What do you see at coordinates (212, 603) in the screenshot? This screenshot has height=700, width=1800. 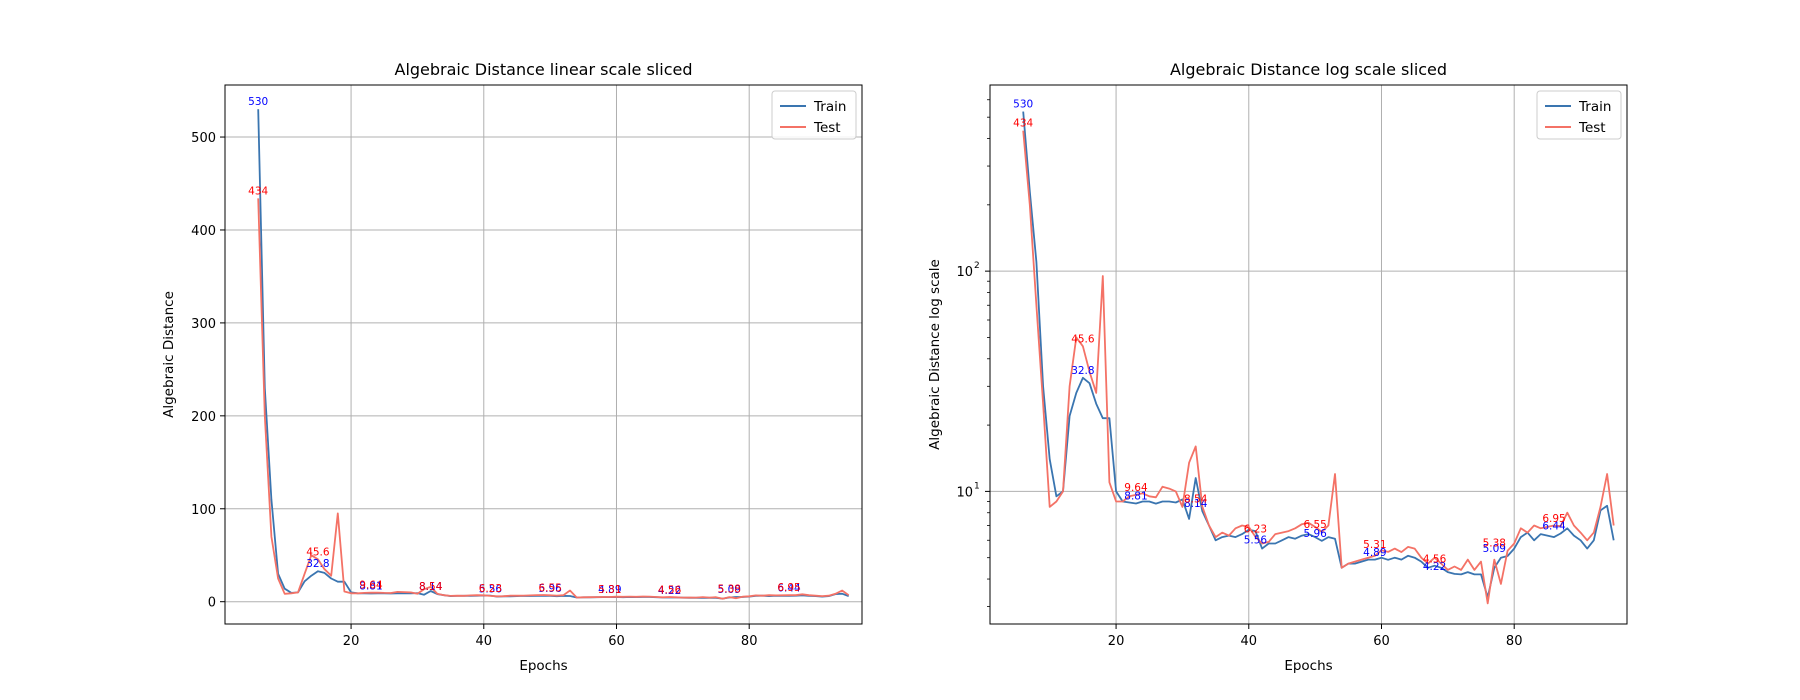 I see `y-tick-label: 0` at bounding box center [212, 603].